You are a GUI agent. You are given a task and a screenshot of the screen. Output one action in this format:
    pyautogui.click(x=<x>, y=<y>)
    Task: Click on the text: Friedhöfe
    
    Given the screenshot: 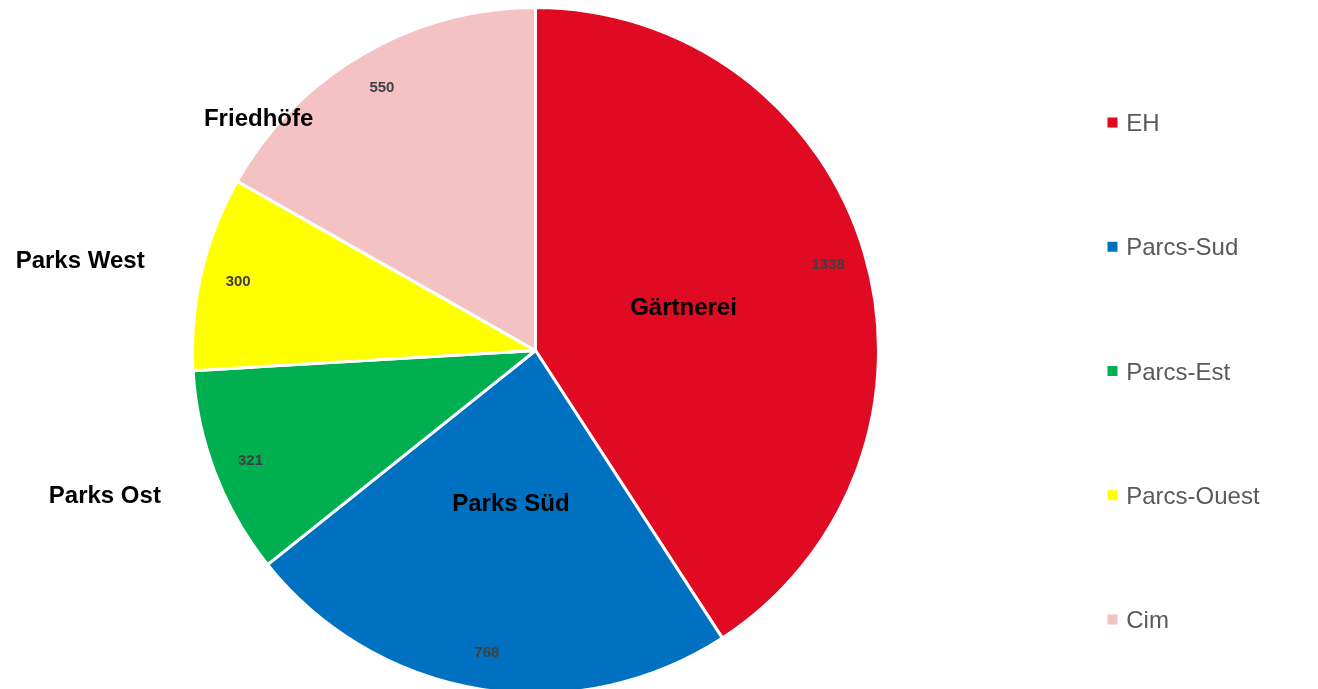 What is the action you would take?
    pyautogui.click(x=258, y=118)
    